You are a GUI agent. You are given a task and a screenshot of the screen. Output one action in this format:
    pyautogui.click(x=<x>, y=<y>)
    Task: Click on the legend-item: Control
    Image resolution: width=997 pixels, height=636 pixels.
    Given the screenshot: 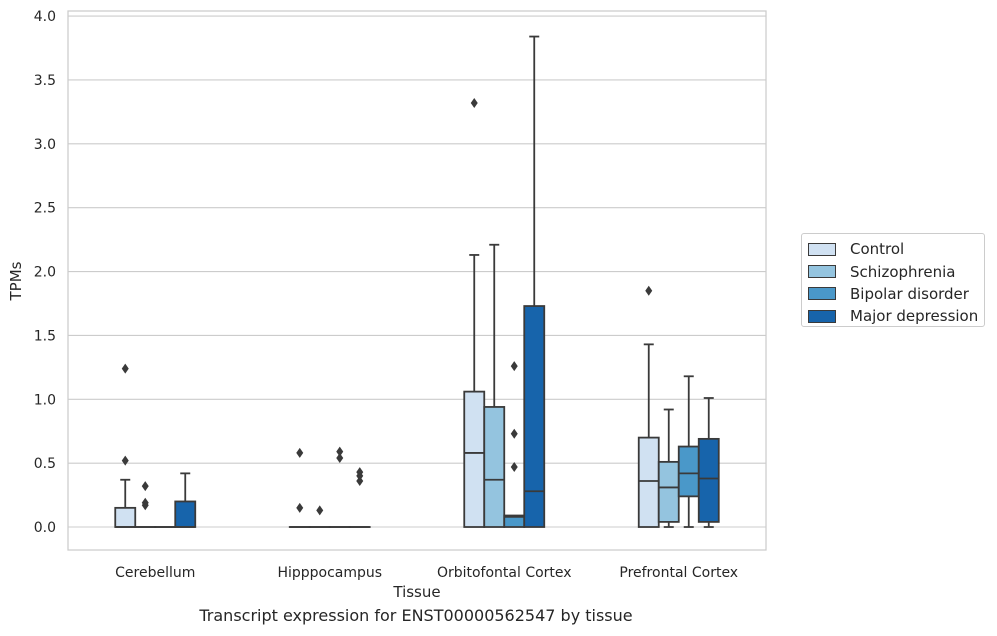 What is the action you would take?
    pyautogui.click(x=896, y=249)
    